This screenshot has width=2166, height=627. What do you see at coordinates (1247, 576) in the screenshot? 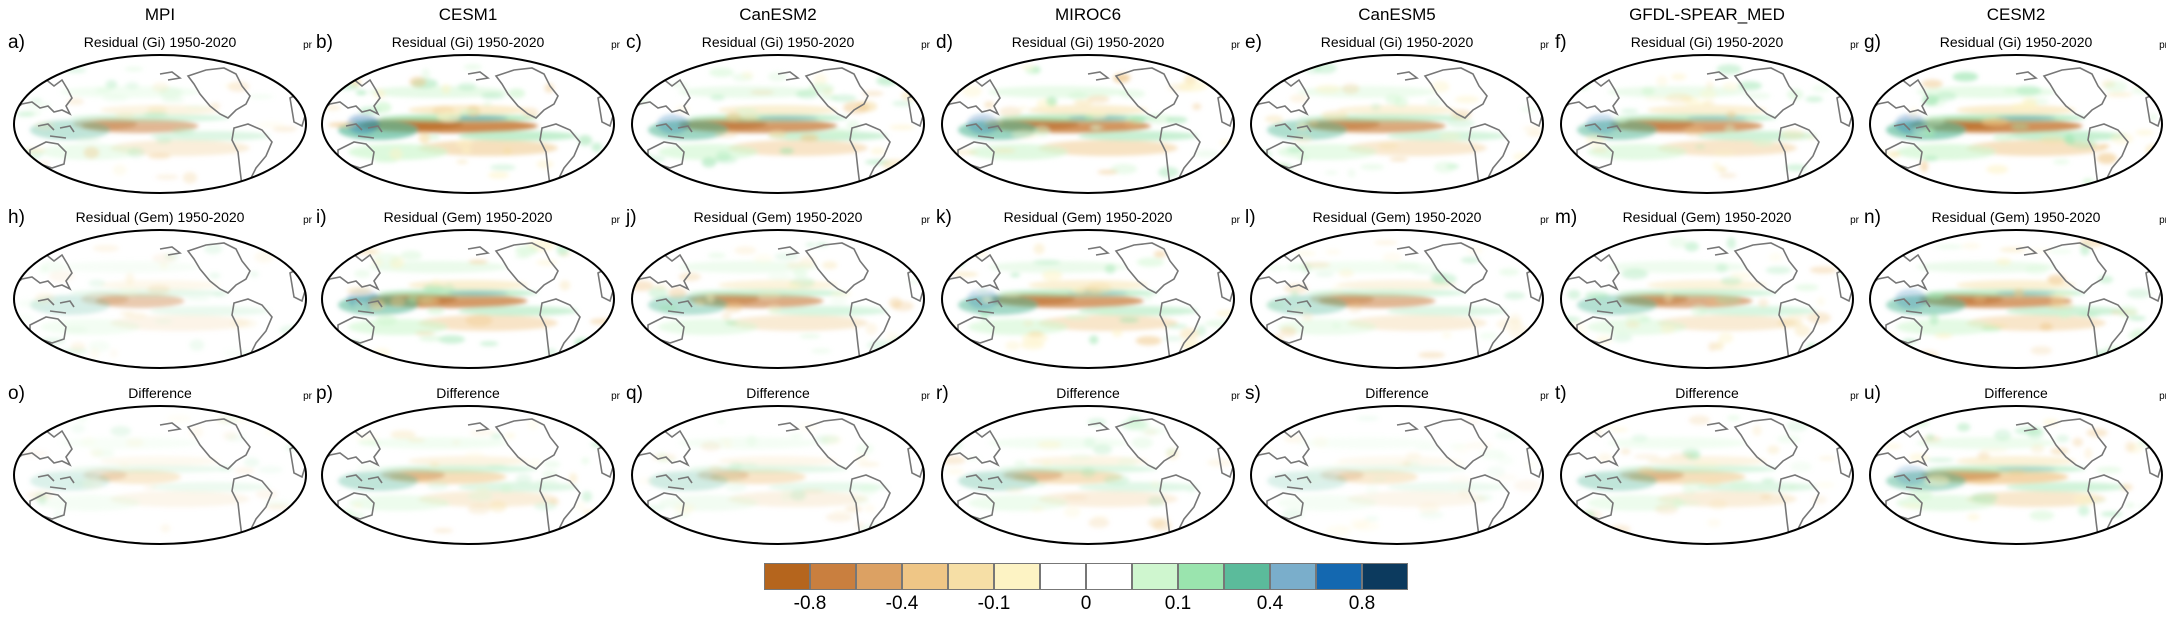
I see `colorbar-box` at bounding box center [1247, 576].